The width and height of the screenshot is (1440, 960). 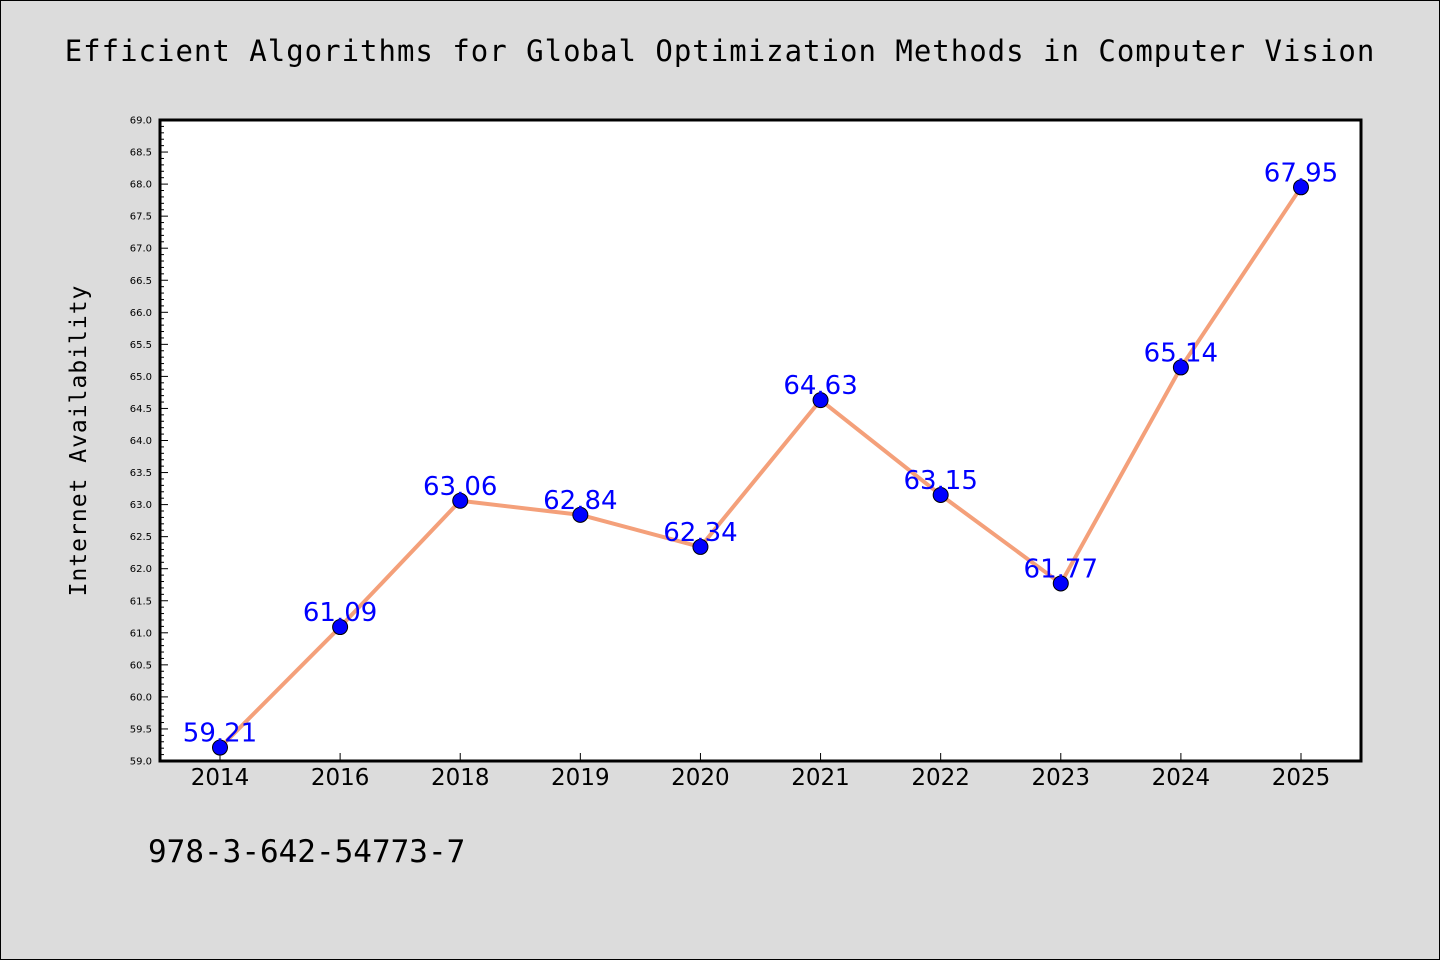 What do you see at coordinates (1061, 778) in the screenshot?
I see `x-tick-label: 2023` at bounding box center [1061, 778].